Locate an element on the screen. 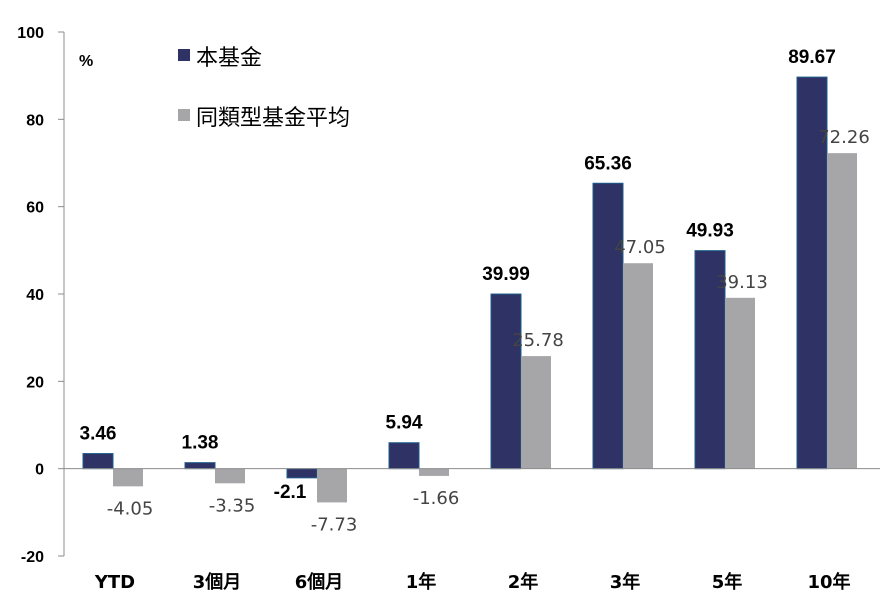  x-category-label: 6個月 is located at coordinates (319, 582).